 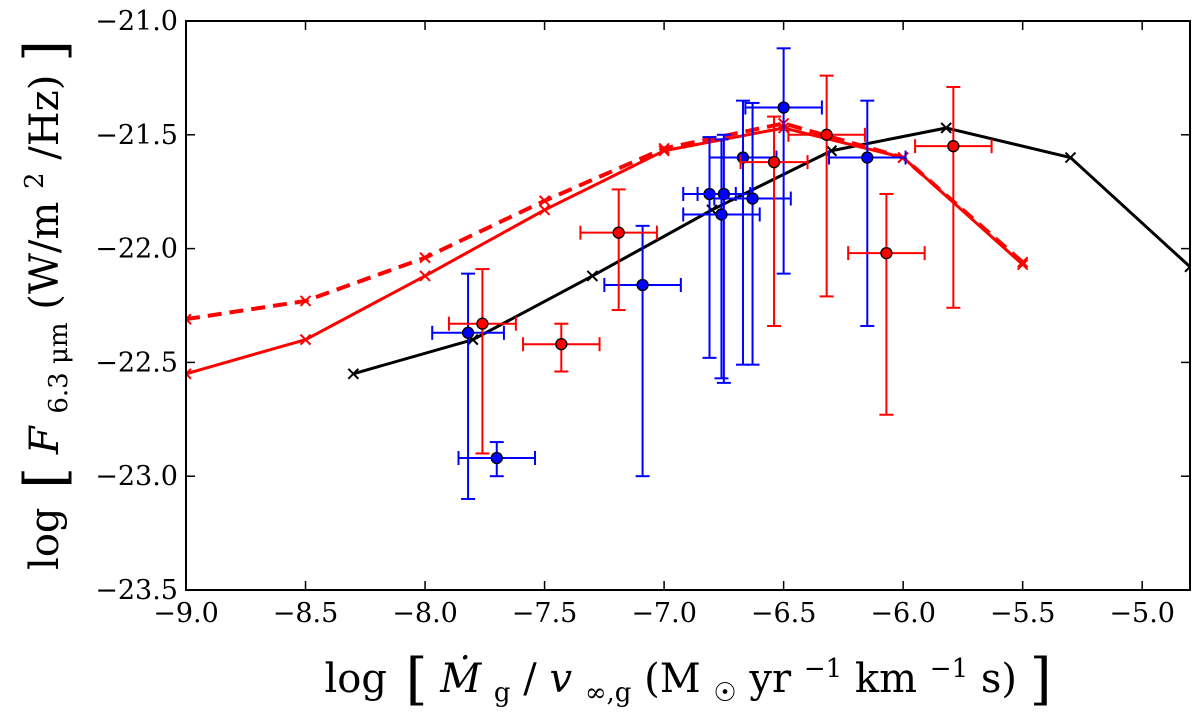 I want to click on x-tick-label: −6.5, so click(x=784, y=613).